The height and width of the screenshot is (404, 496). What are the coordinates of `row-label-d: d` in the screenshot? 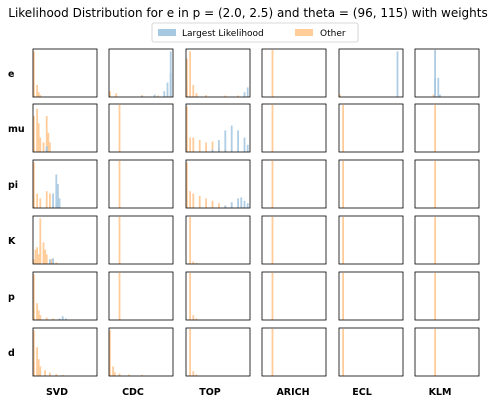 It's located at (11, 353).